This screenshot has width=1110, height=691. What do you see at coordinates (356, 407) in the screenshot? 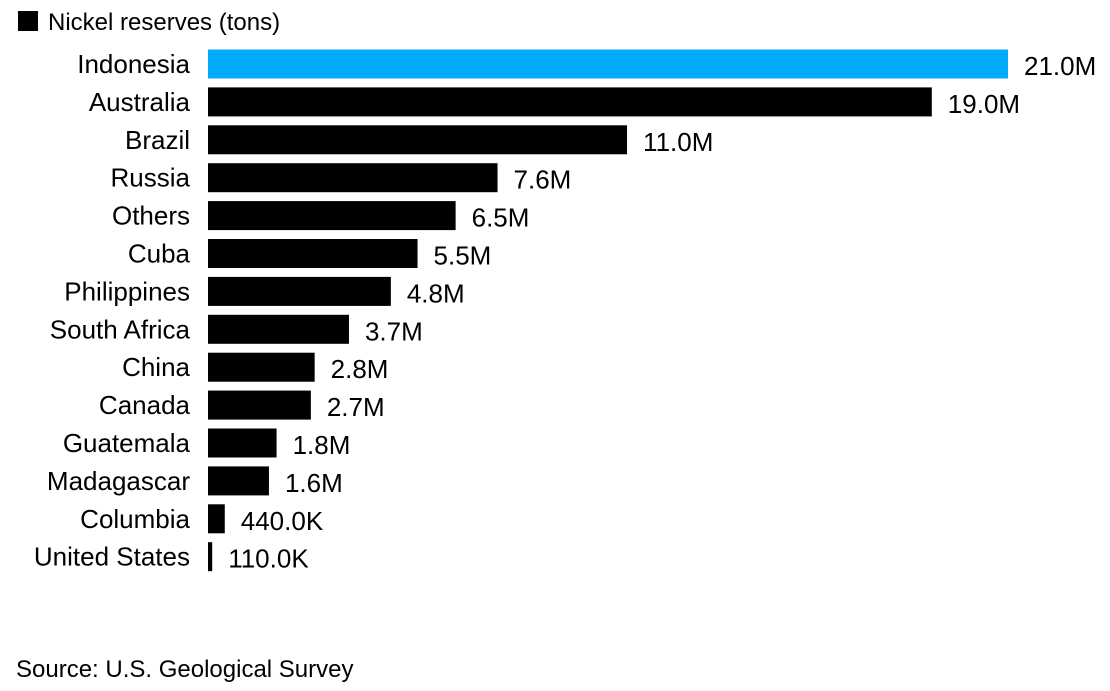
I see `value-label: 2.7M` at bounding box center [356, 407].